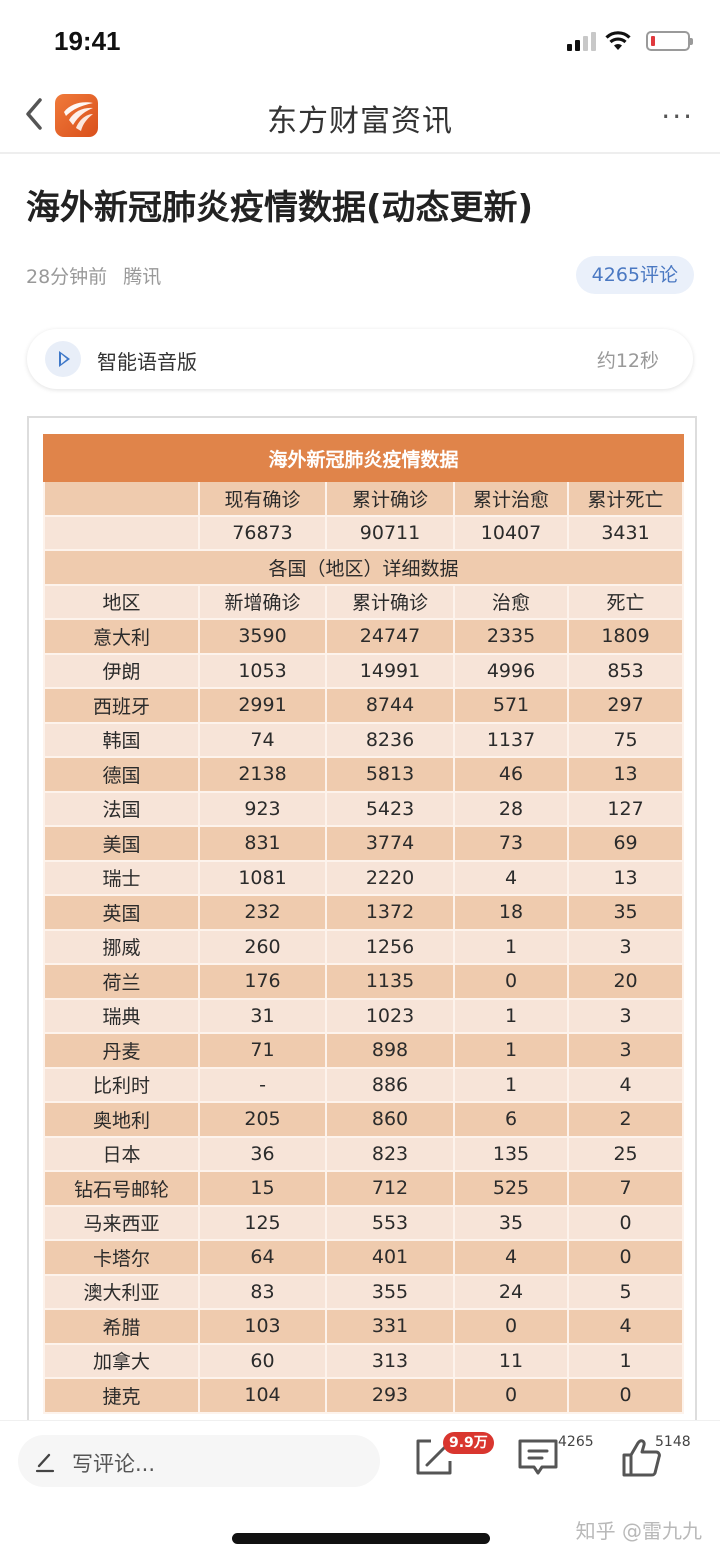  I want to click on table-row: 伊朗 1053 14991 4996 853, so click(364, 670).